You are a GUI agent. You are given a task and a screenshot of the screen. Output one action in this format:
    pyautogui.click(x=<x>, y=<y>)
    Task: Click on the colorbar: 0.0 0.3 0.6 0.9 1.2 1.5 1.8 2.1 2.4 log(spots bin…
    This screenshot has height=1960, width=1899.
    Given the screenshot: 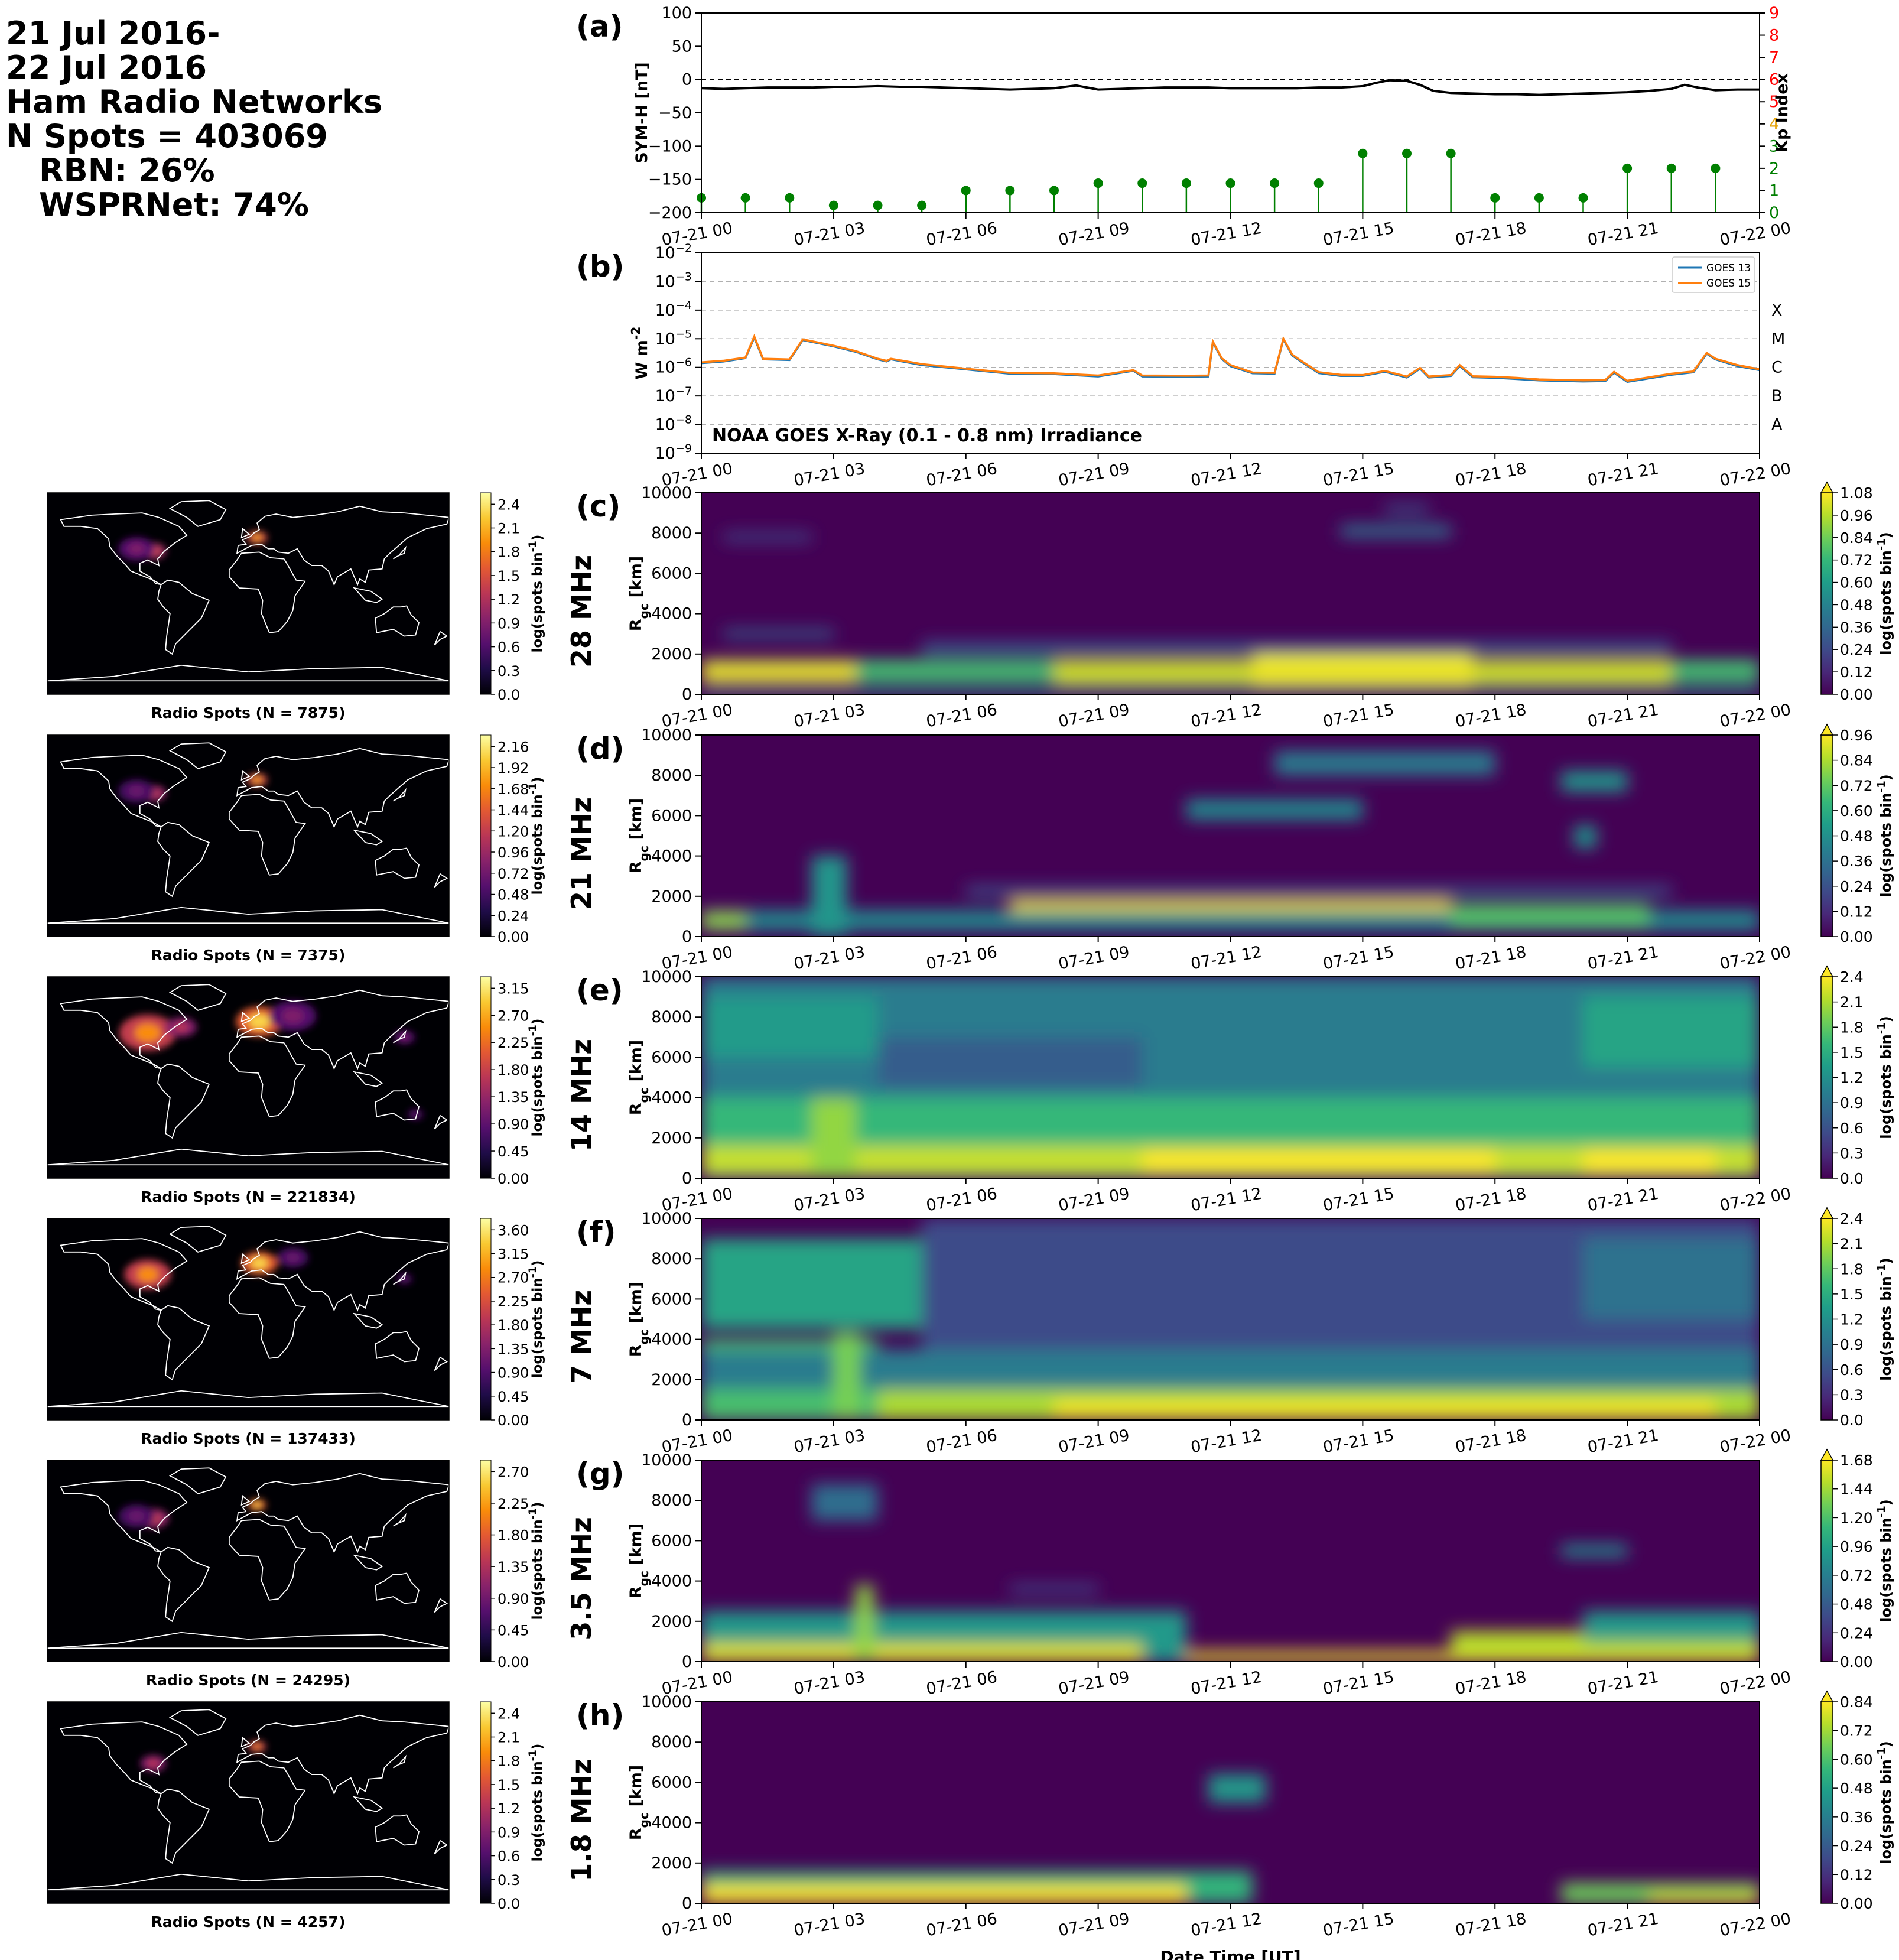 What is the action you would take?
    pyautogui.click(x=1857, y=1076)
    